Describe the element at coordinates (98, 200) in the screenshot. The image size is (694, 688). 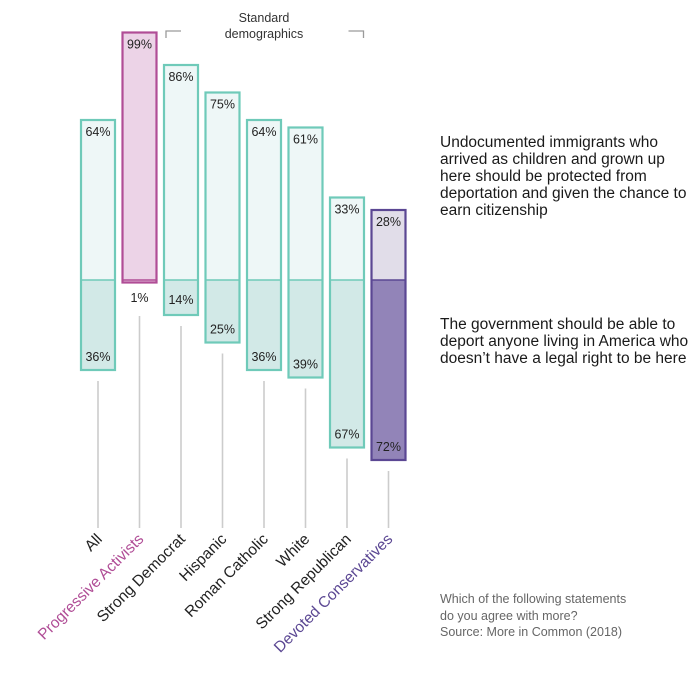
I see `bar-protect-all` at that location.